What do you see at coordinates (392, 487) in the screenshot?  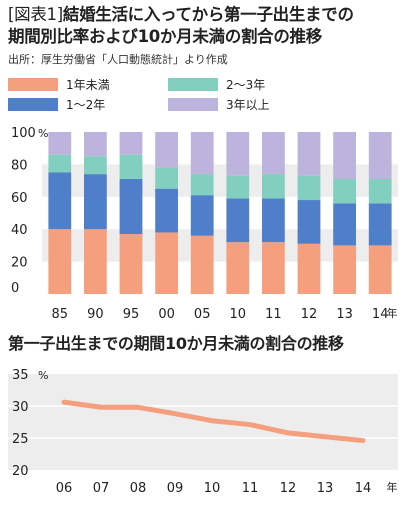 I see `line-x-unit: 年` at bounding box center [392, 487].